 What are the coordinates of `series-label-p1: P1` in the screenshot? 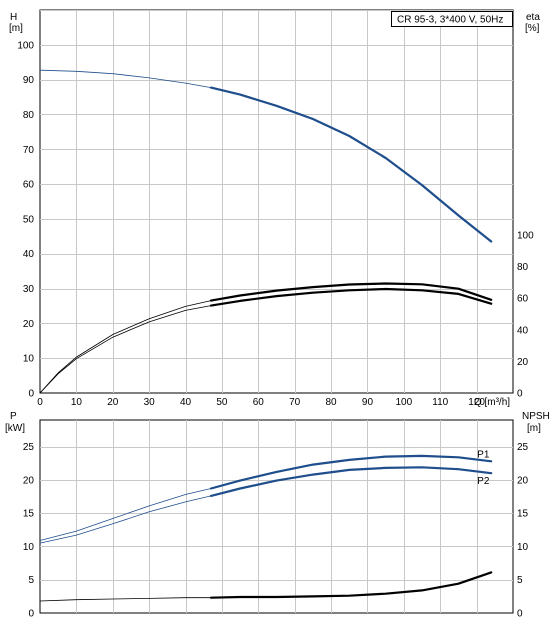 It's located at (483, 454).